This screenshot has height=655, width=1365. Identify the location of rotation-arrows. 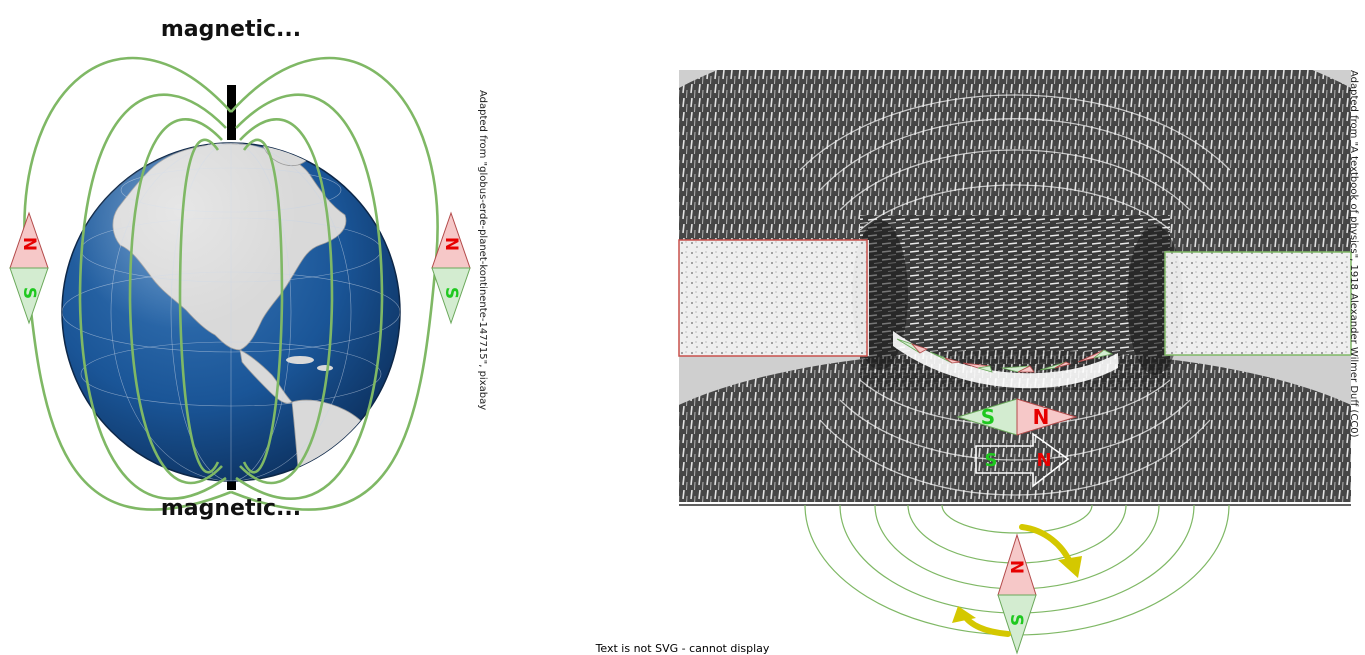
(1017, 580).